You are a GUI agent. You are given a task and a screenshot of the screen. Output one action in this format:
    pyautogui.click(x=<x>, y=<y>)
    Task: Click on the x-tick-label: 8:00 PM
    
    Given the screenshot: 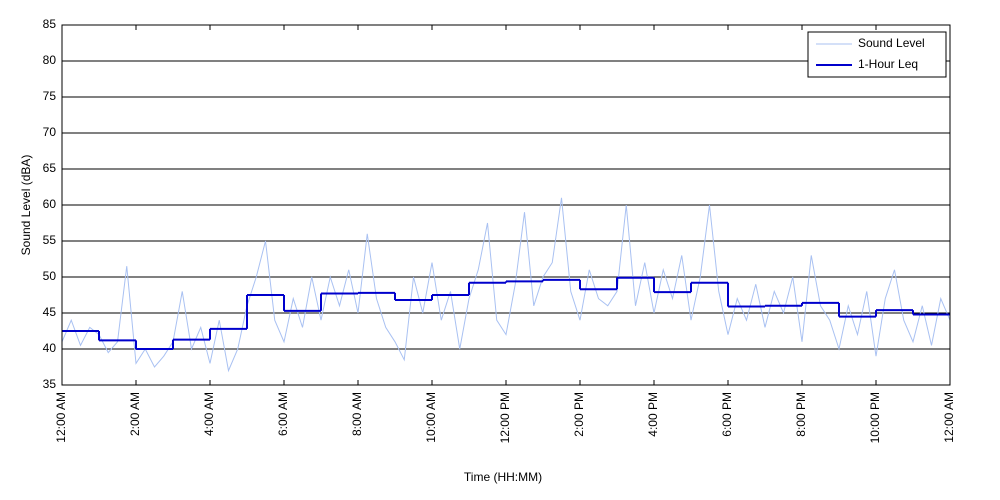 What is the action you would take?
    pyautogui.click(x=801, y=414)
    